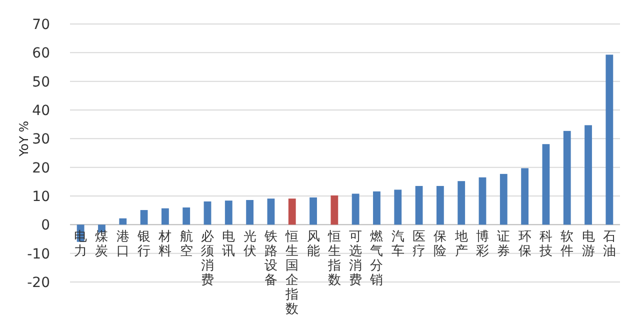  Describe the element at coordinates (165, 245) in the screenshot. I see `x-tick-label: 材料` at that location.